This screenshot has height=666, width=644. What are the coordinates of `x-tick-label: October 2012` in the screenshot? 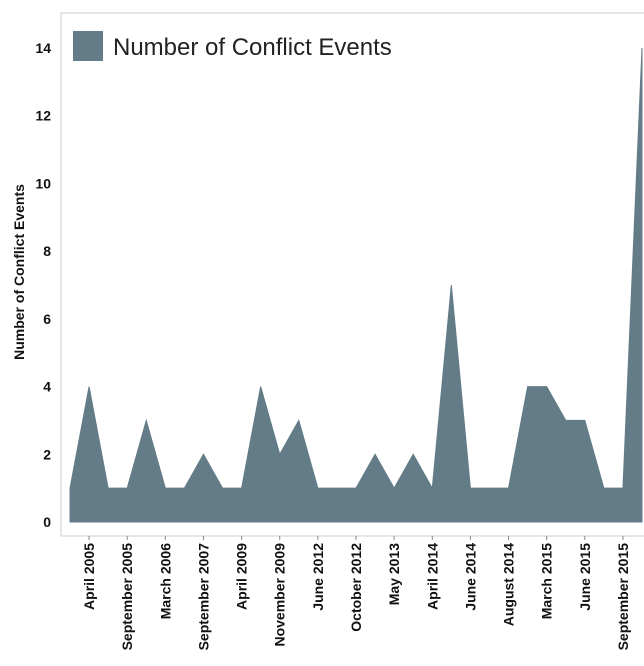 It's located at (356, 587).